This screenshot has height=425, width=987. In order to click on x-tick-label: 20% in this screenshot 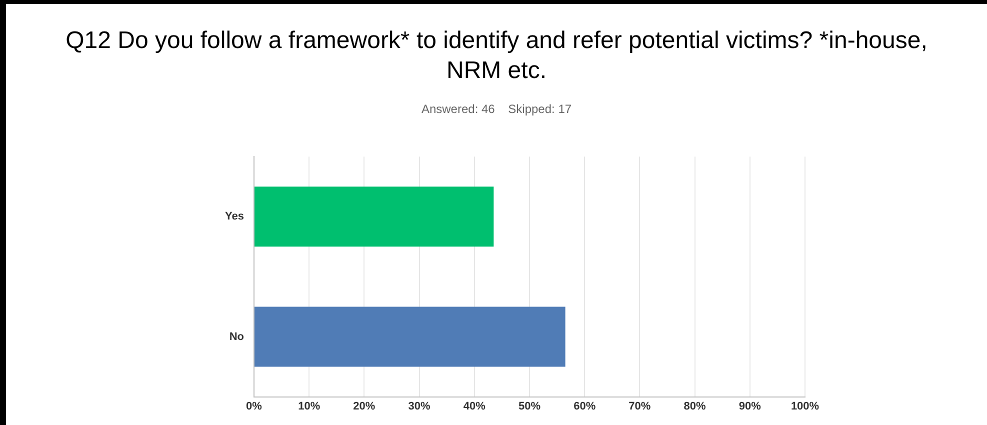, I will do `click(364, 406)`.